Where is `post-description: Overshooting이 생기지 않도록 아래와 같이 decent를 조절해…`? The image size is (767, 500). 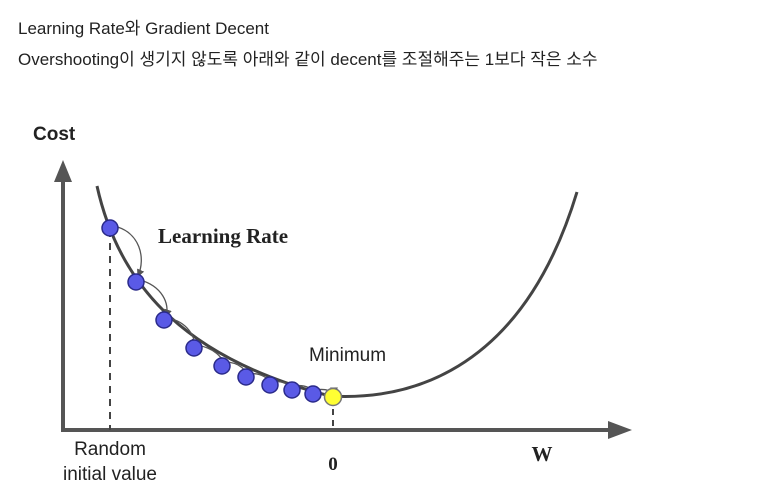 post-description: Overshooting이 생기지 않도록 아래와 같이 decent를 조절해… is located at coordinates (308, 59).